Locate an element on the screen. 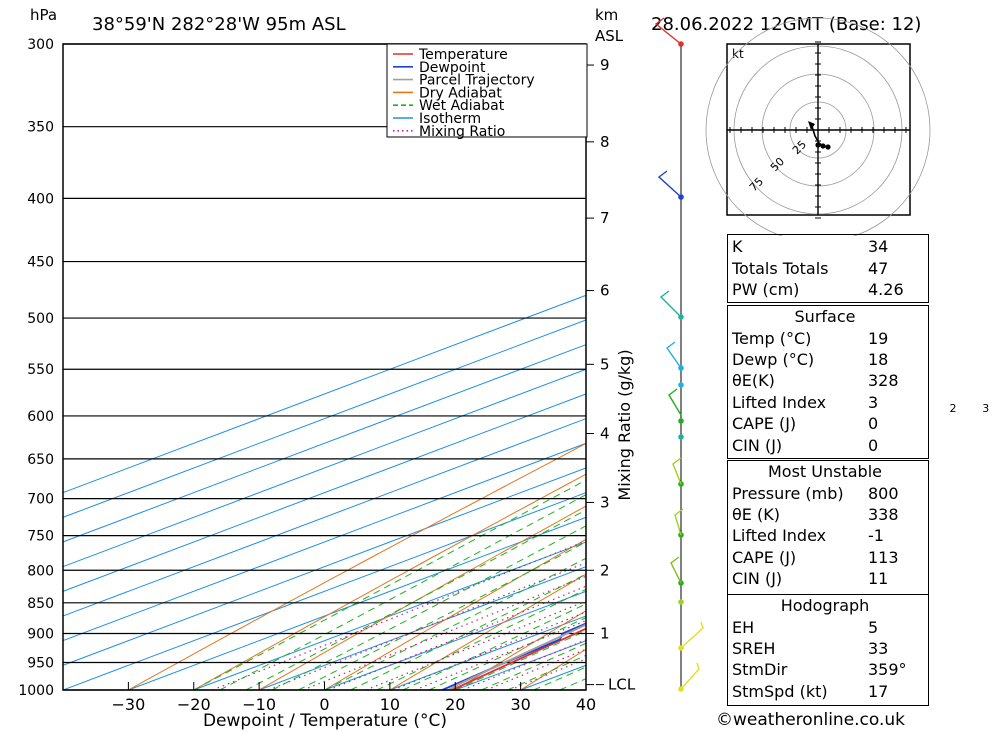 This screenshot has width=1000, height=733. mixing-ratio-label: 3 is located at coordinates (985, 408).